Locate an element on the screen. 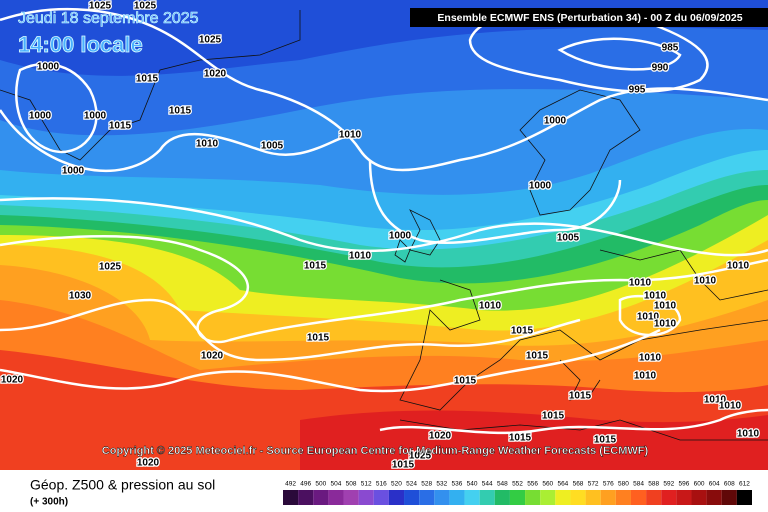 This screenshot has height=512, width=768. scale-label: 540 is located at coordinates (472, 484).